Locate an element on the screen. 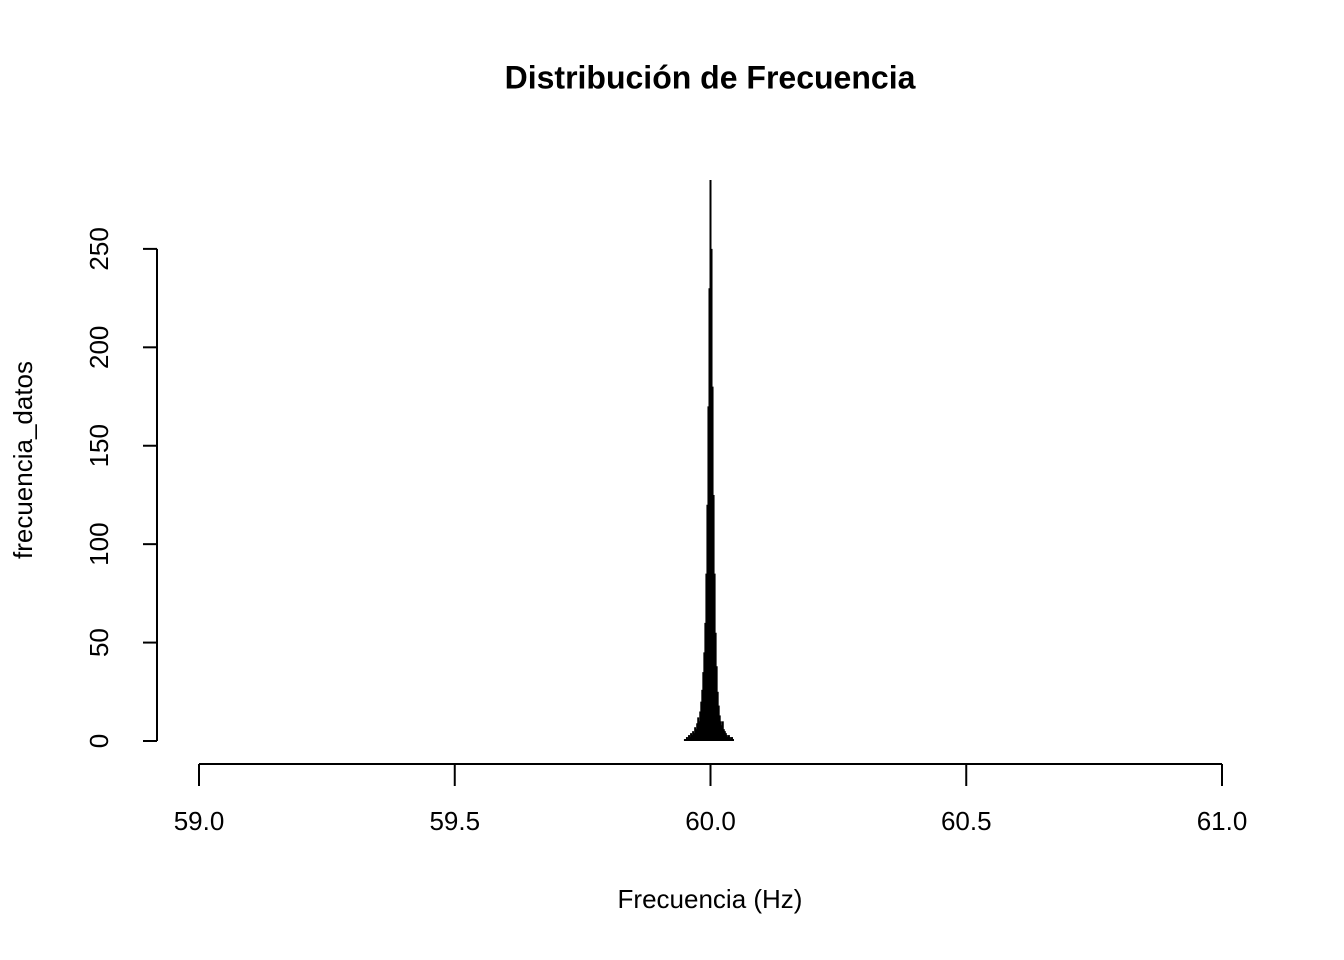 This screenshot has height=960, width=1344. y-tick-label: 50 is located at coordinates (99, 642).